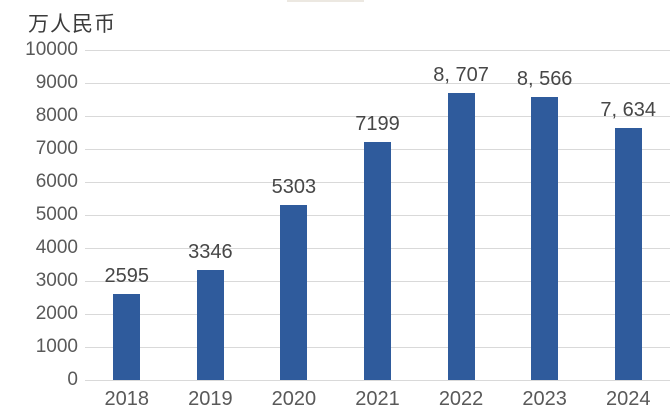 The height and width of the screenshot is (418, 670). What do you see at coordinates (72, 379) in the screenshot?
I see `y-tick-label: 0` at bounding box center [72, 379].